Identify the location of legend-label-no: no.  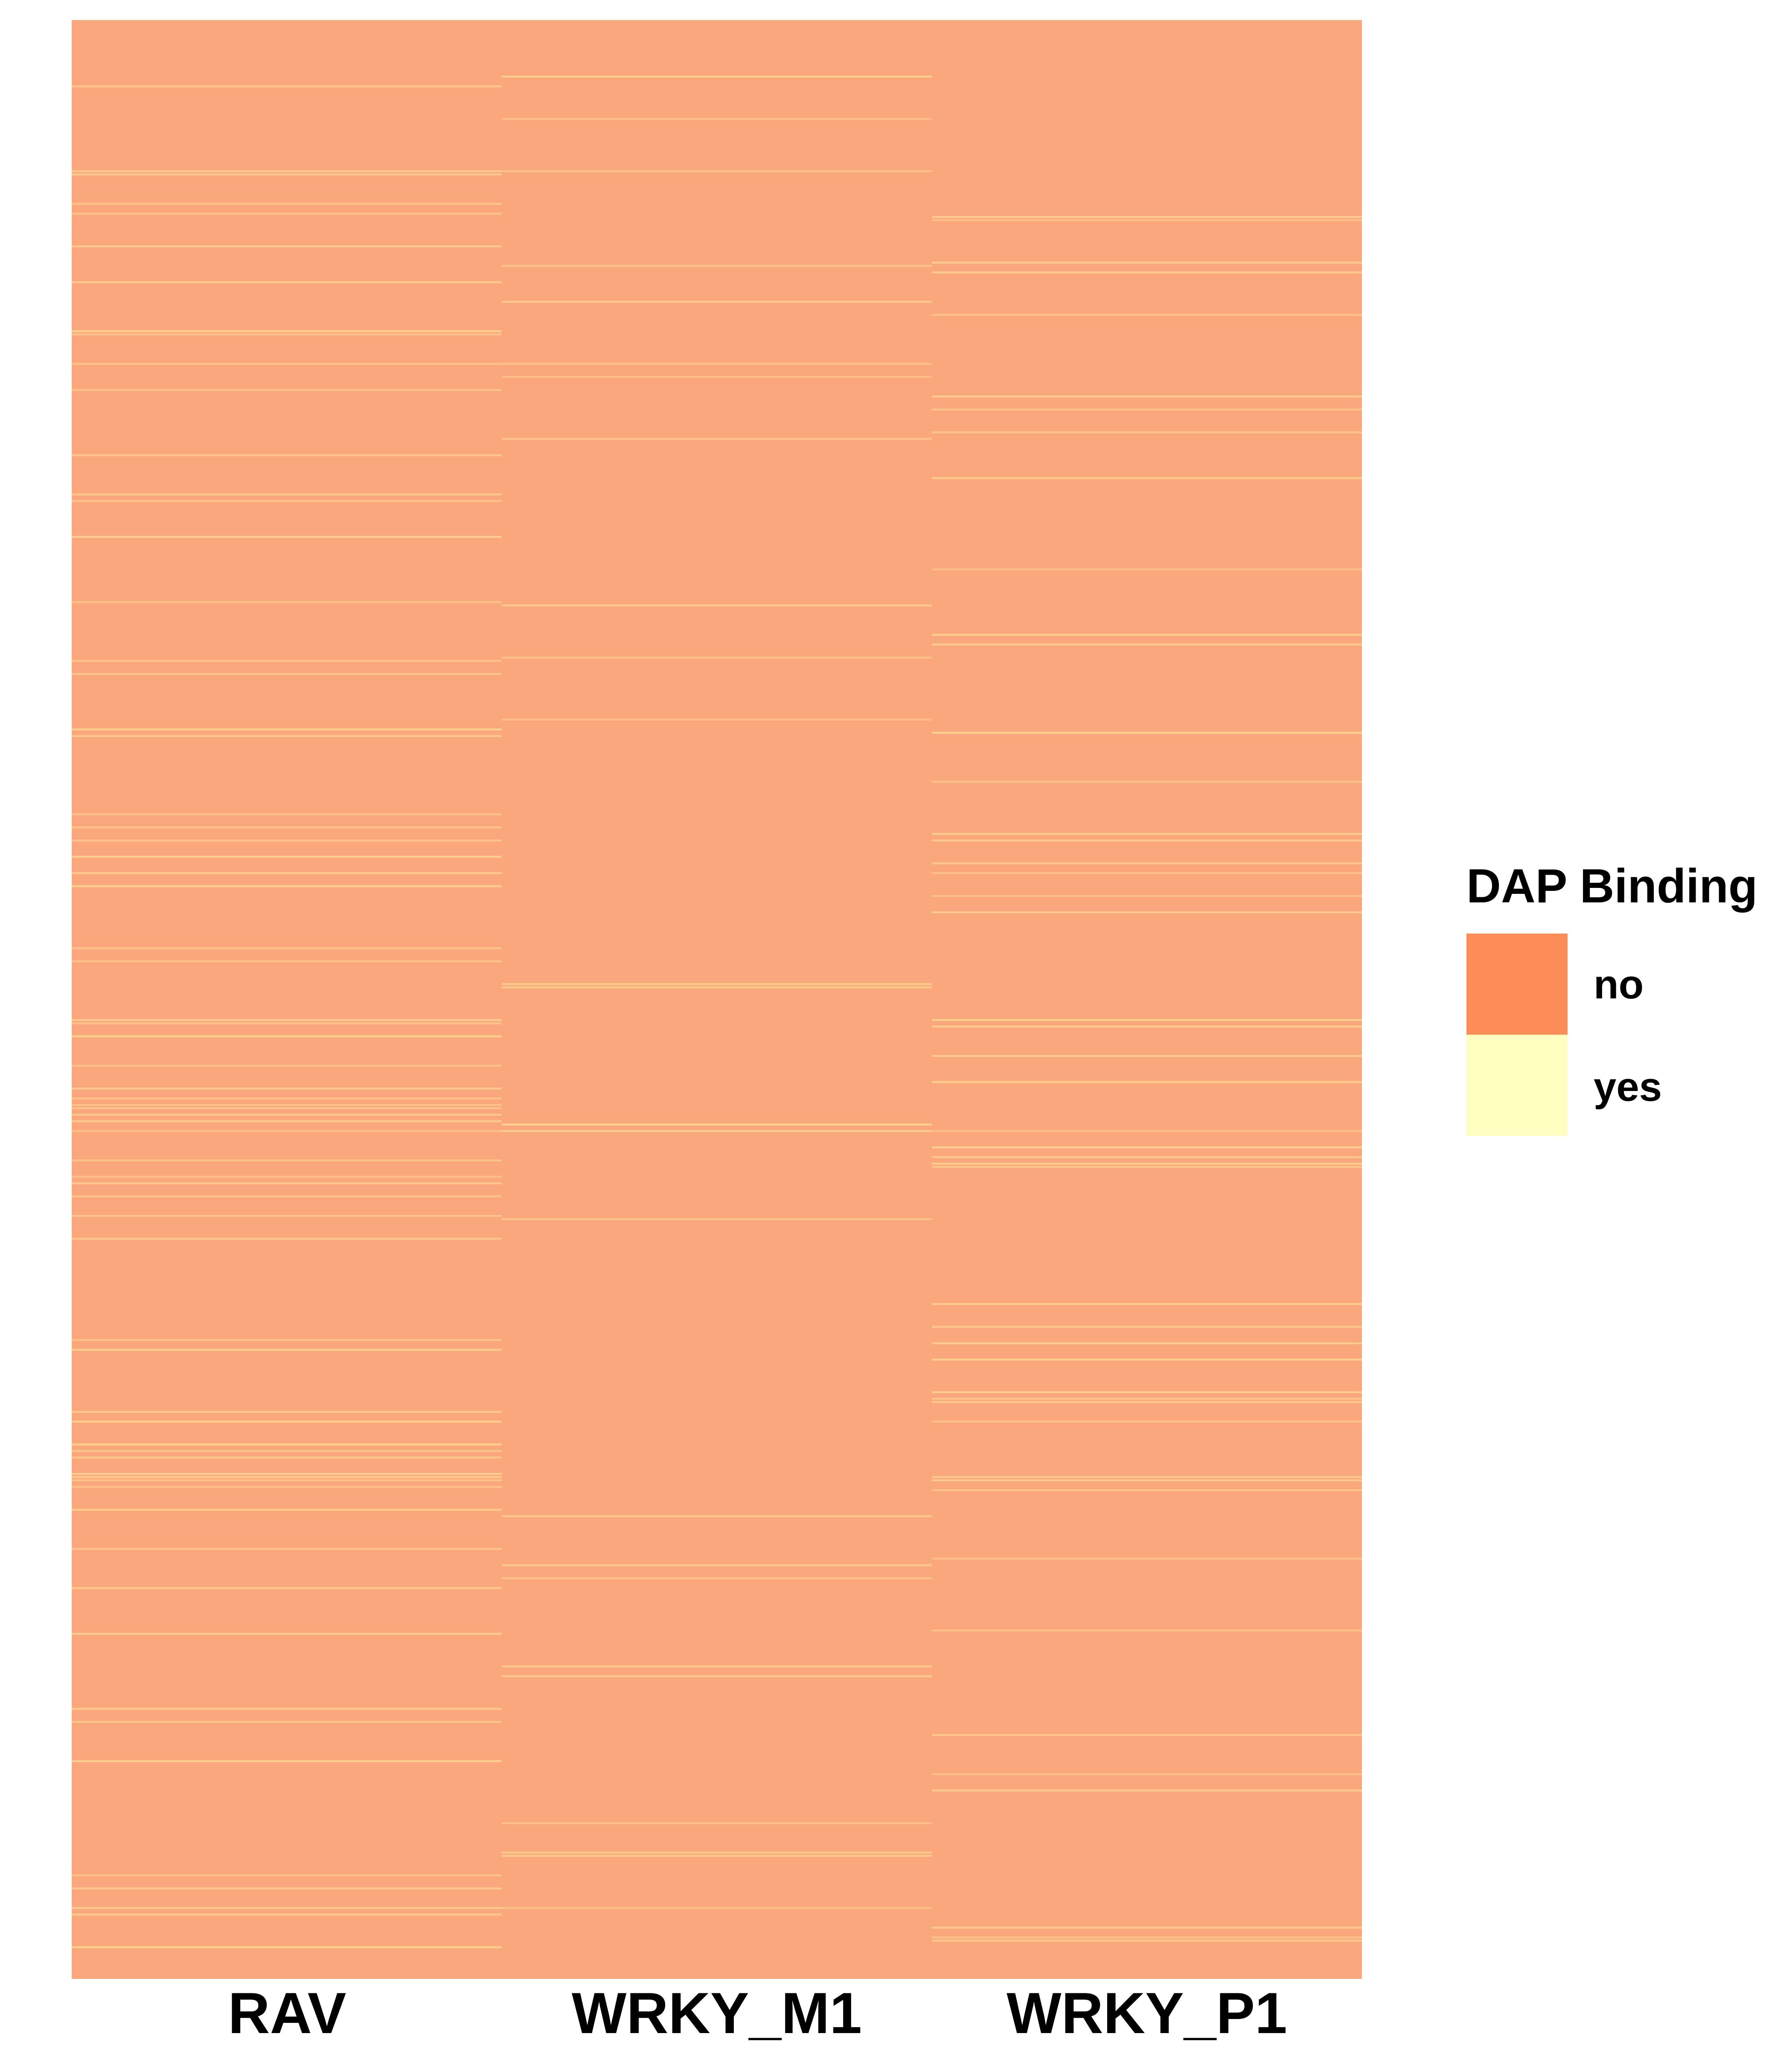
(1619, 985).